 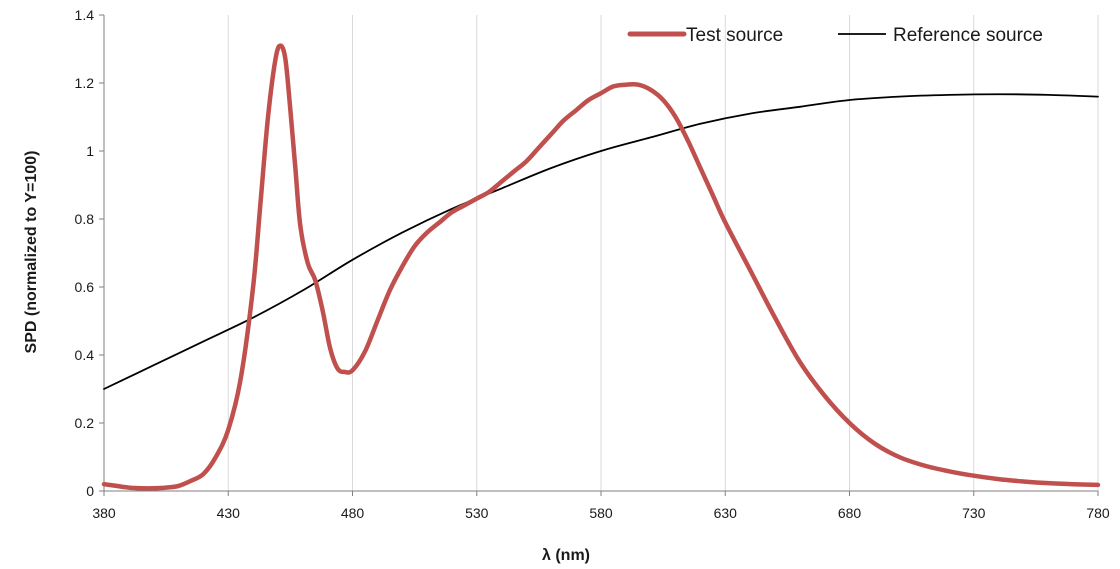 I want to click on y-tick-label: 0.6, so click(x=85, y=287).